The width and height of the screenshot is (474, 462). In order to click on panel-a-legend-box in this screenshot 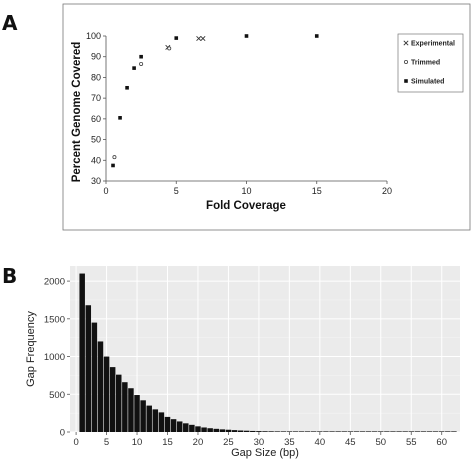, I will do `click(430, 63)`.